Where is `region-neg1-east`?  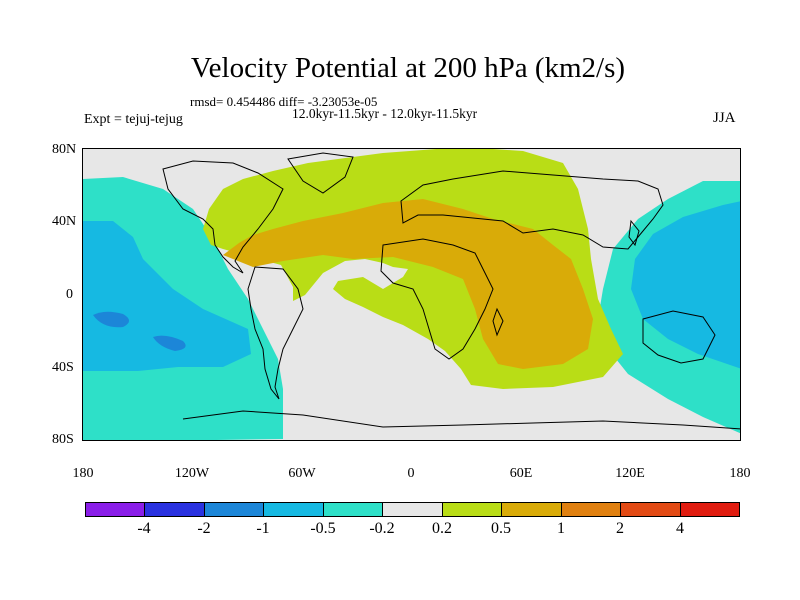
region-neg1-east is located at coordinates (167, 296).